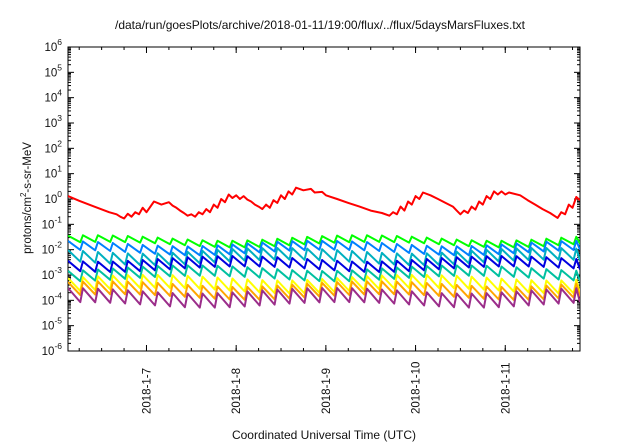 The image size is (640, 448). Describe the element at coordinates (52, 222) in the screenshot. I see `y-tick-label: 10⁻¹` at that location.